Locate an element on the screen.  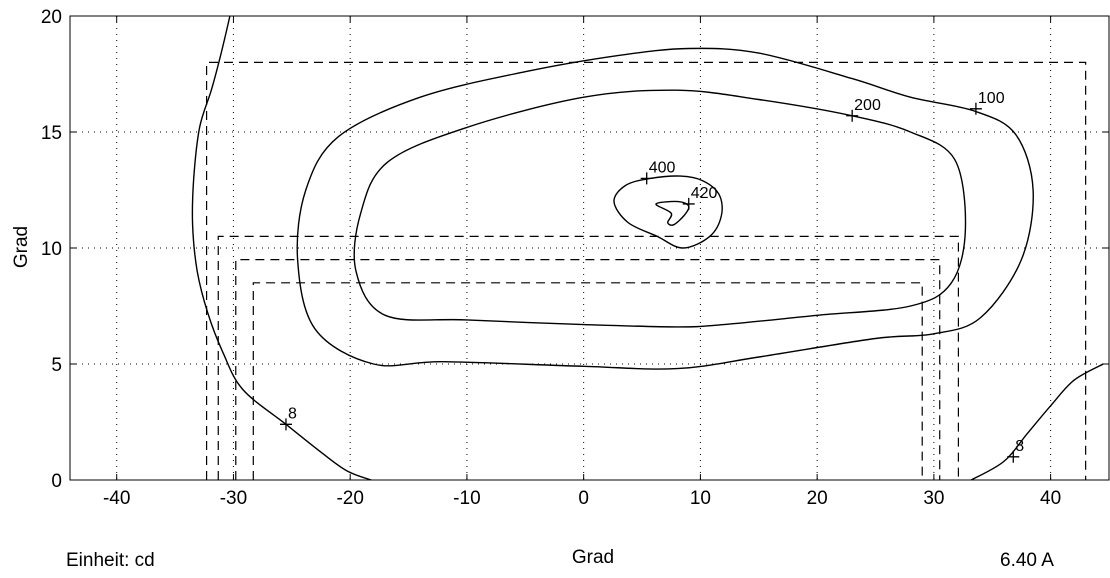
y-tick-label: 10 is located at coordinates (51, 249).